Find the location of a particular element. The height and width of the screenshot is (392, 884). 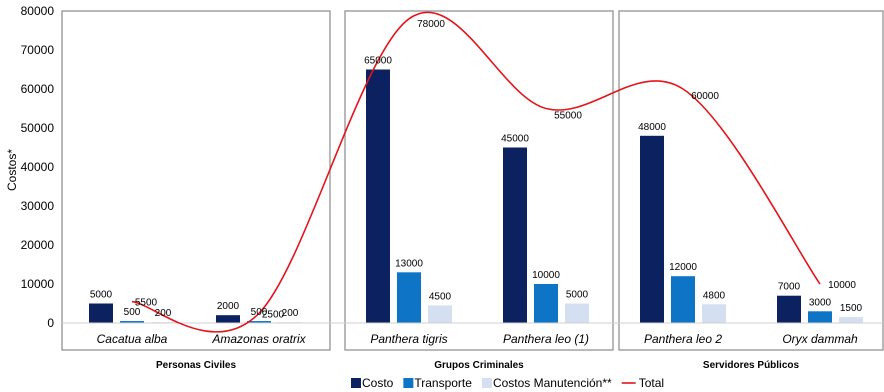

y-tick-label: 60000 is located at coordinates (38, 89).